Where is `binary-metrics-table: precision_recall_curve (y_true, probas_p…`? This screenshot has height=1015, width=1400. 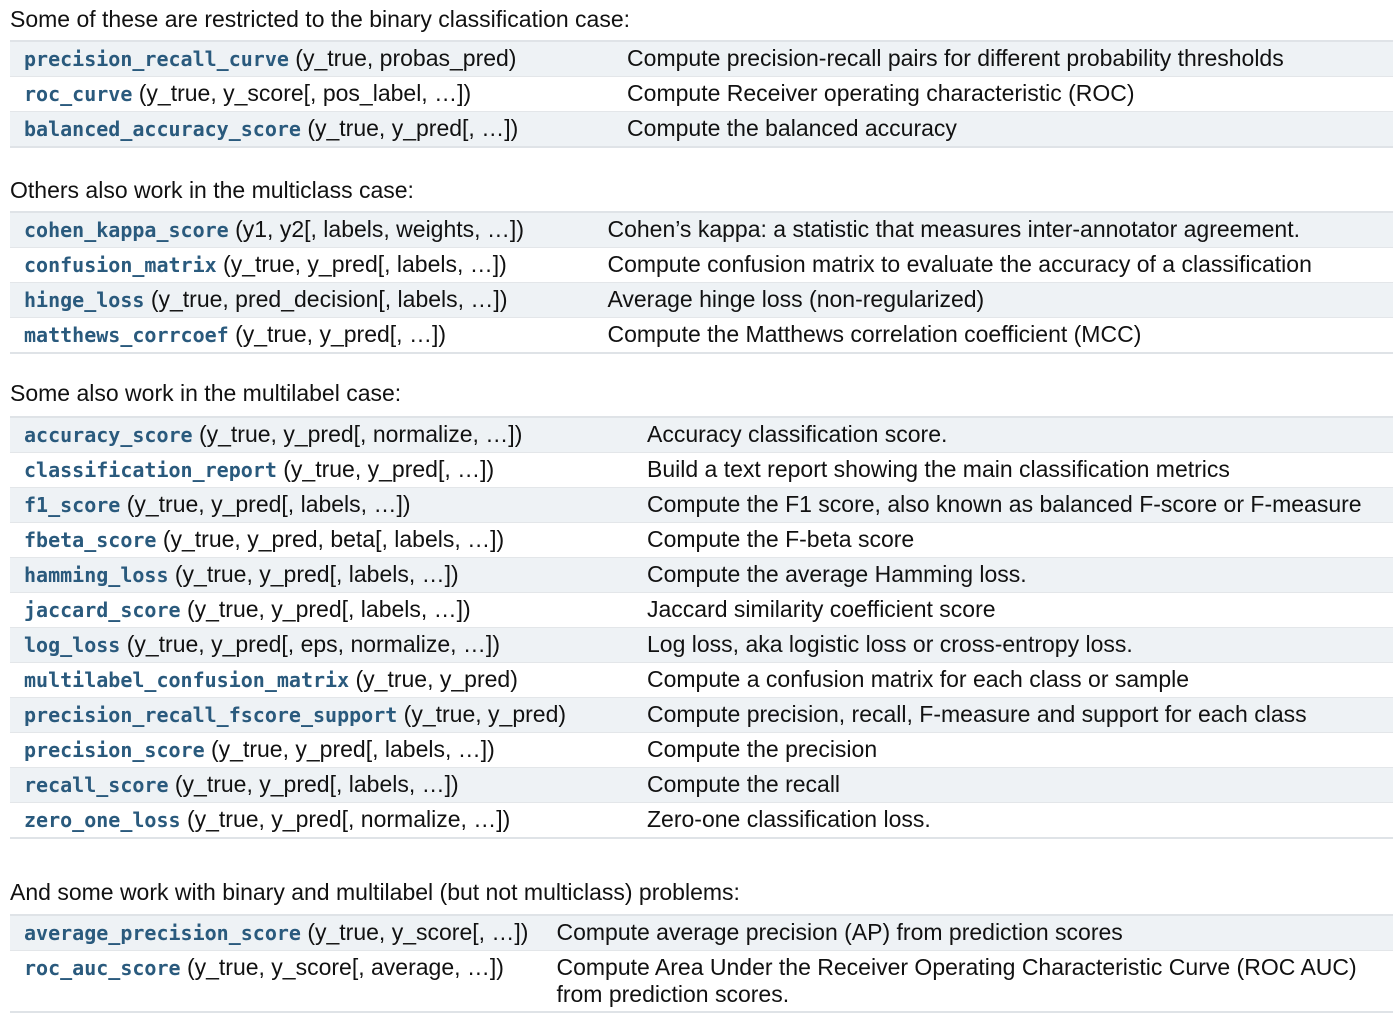 binary-metrics-table: precision_recall_curve (y_true, probas_p… is located at coordinates (701, 94).